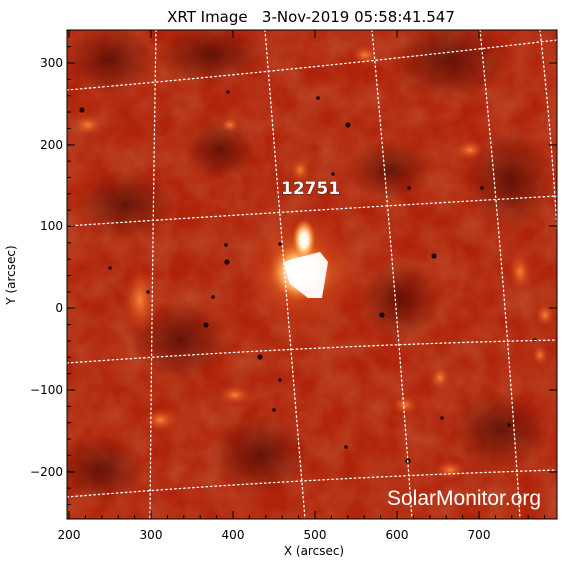 This screenshot has width=564, height=564. I want to click on x-axis-label: X (arcsec), so click(314, 551).